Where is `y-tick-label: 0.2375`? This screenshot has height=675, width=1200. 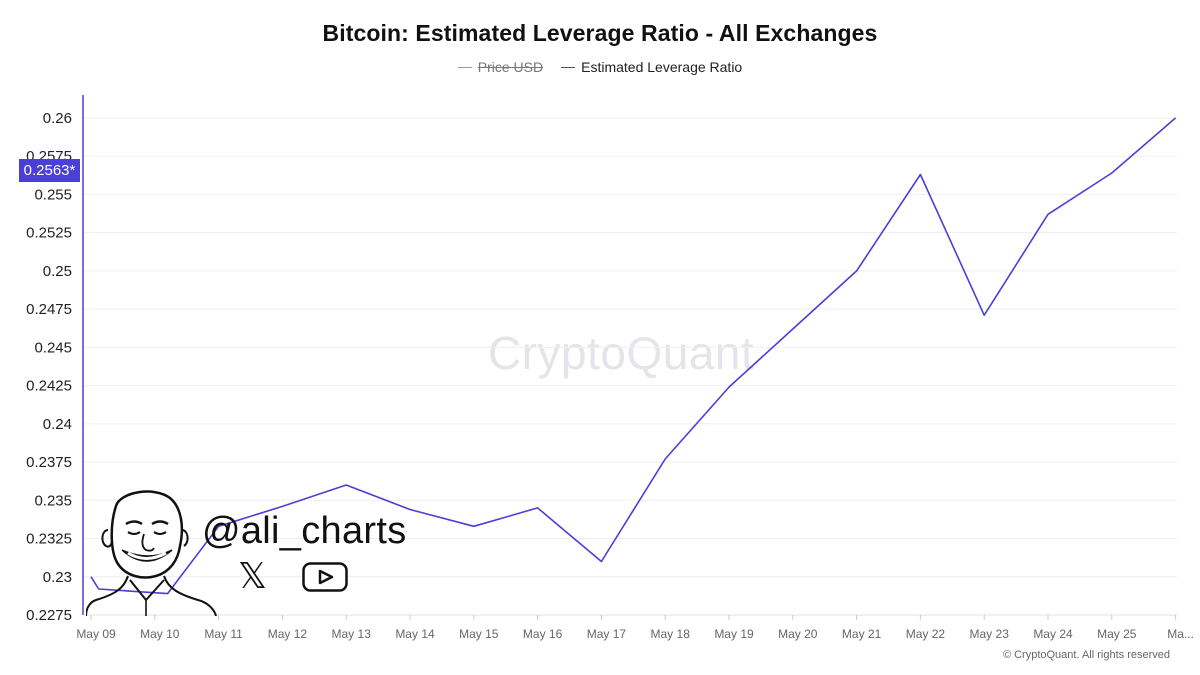 y-tick-label: 0.2375 is located at coordinates (49, 462).